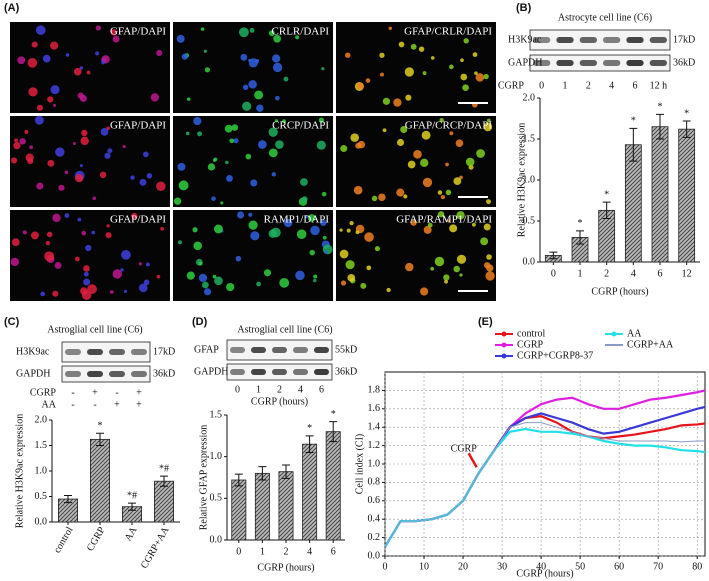 The width and height of the screenshot is (709, 581). What do you see at coordinates (200, 322) in the screenshot?
I see `panel-label: (D)` at bounding box center [200, 322].